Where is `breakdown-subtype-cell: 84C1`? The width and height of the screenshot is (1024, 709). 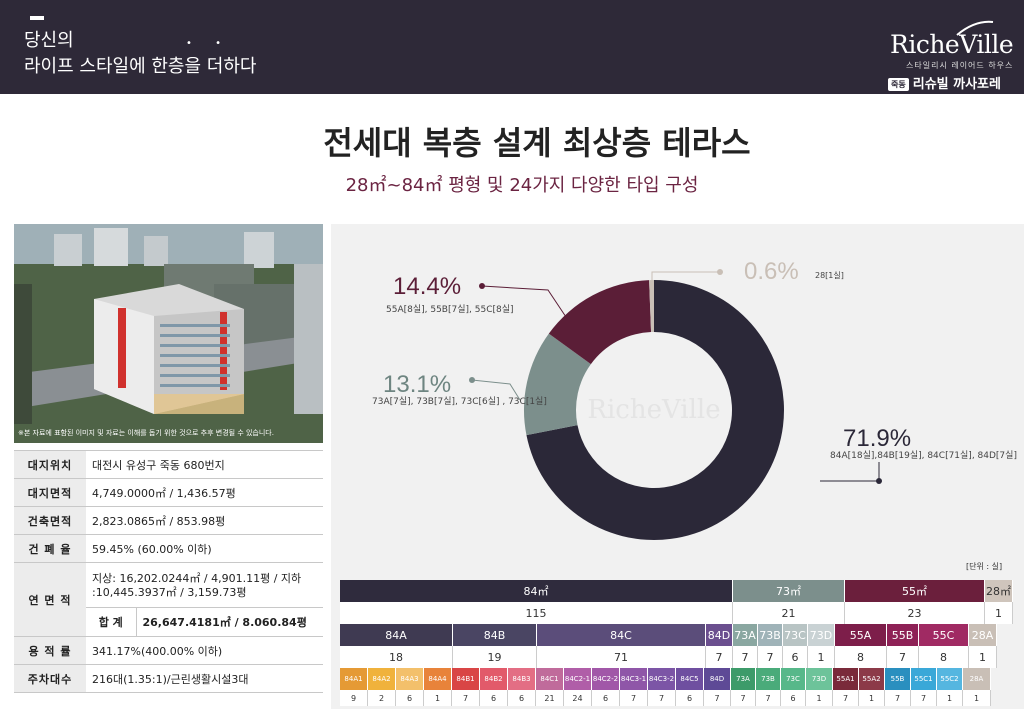
breakdown-subtype-cell: 84C1 is located at coordinates (550, 679).